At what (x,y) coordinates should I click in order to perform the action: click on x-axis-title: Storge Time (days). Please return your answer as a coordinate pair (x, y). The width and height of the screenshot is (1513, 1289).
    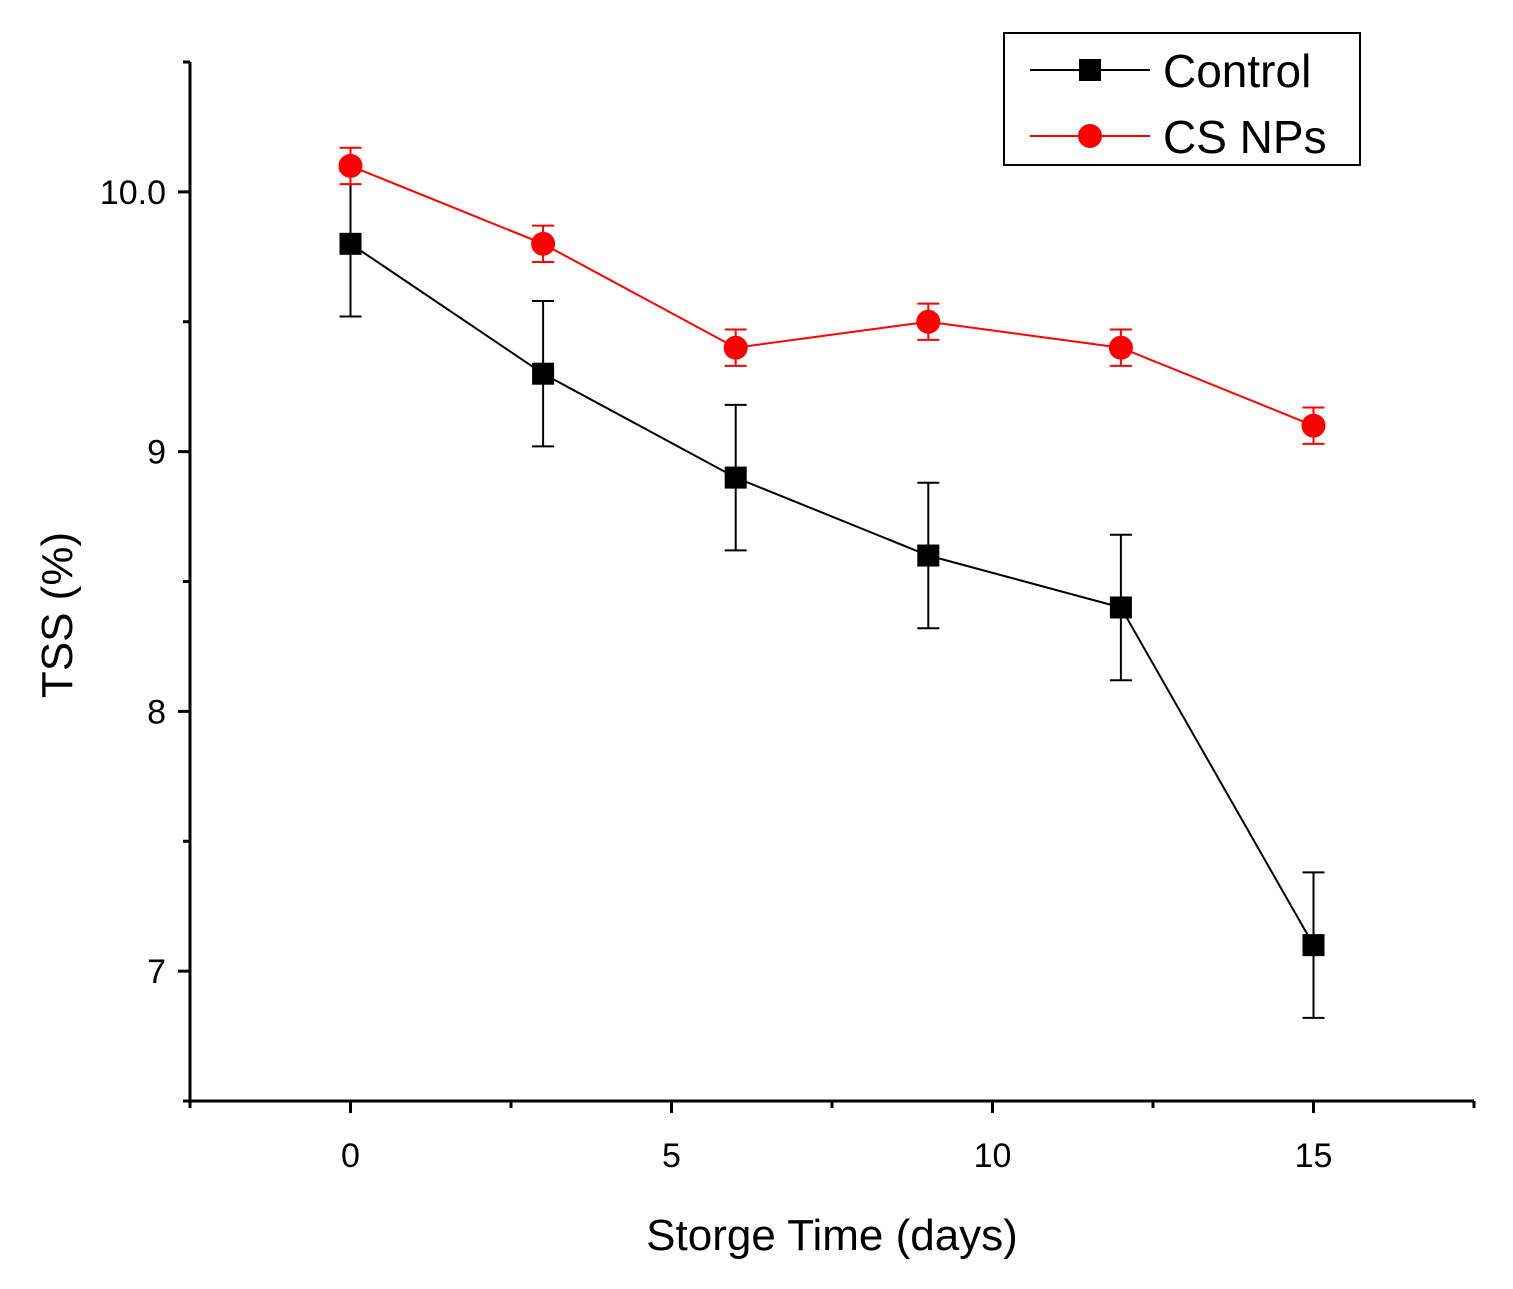
    Looking at the image, I should click on (832, 1235).